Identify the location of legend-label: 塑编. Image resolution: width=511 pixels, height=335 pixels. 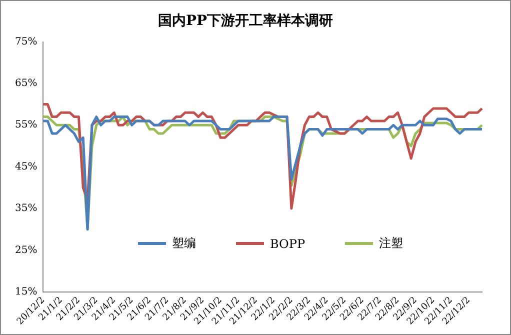
(184, 243).